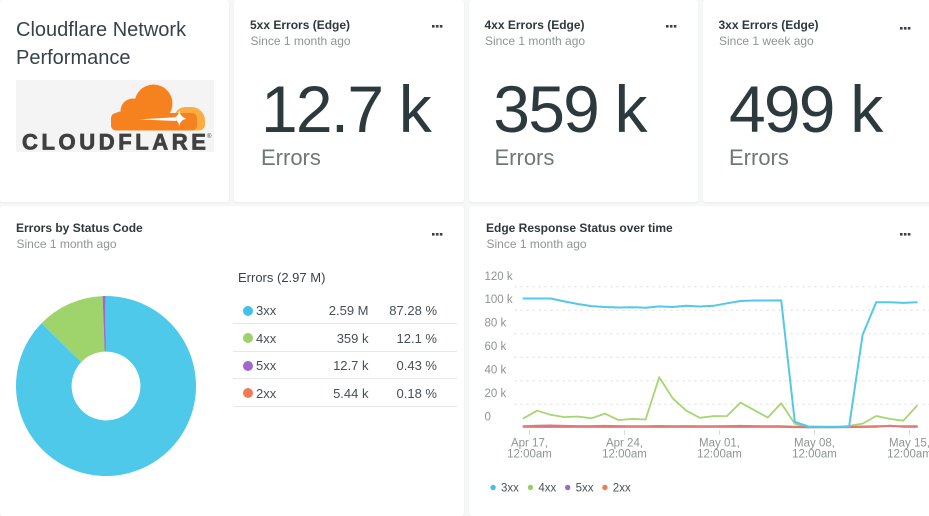 This screenshot has width=929, height=516. What do you see at coordinates (495, 347) in the screenshot?
I see `svg-text: 60 k` at bounding box center [495, 347].